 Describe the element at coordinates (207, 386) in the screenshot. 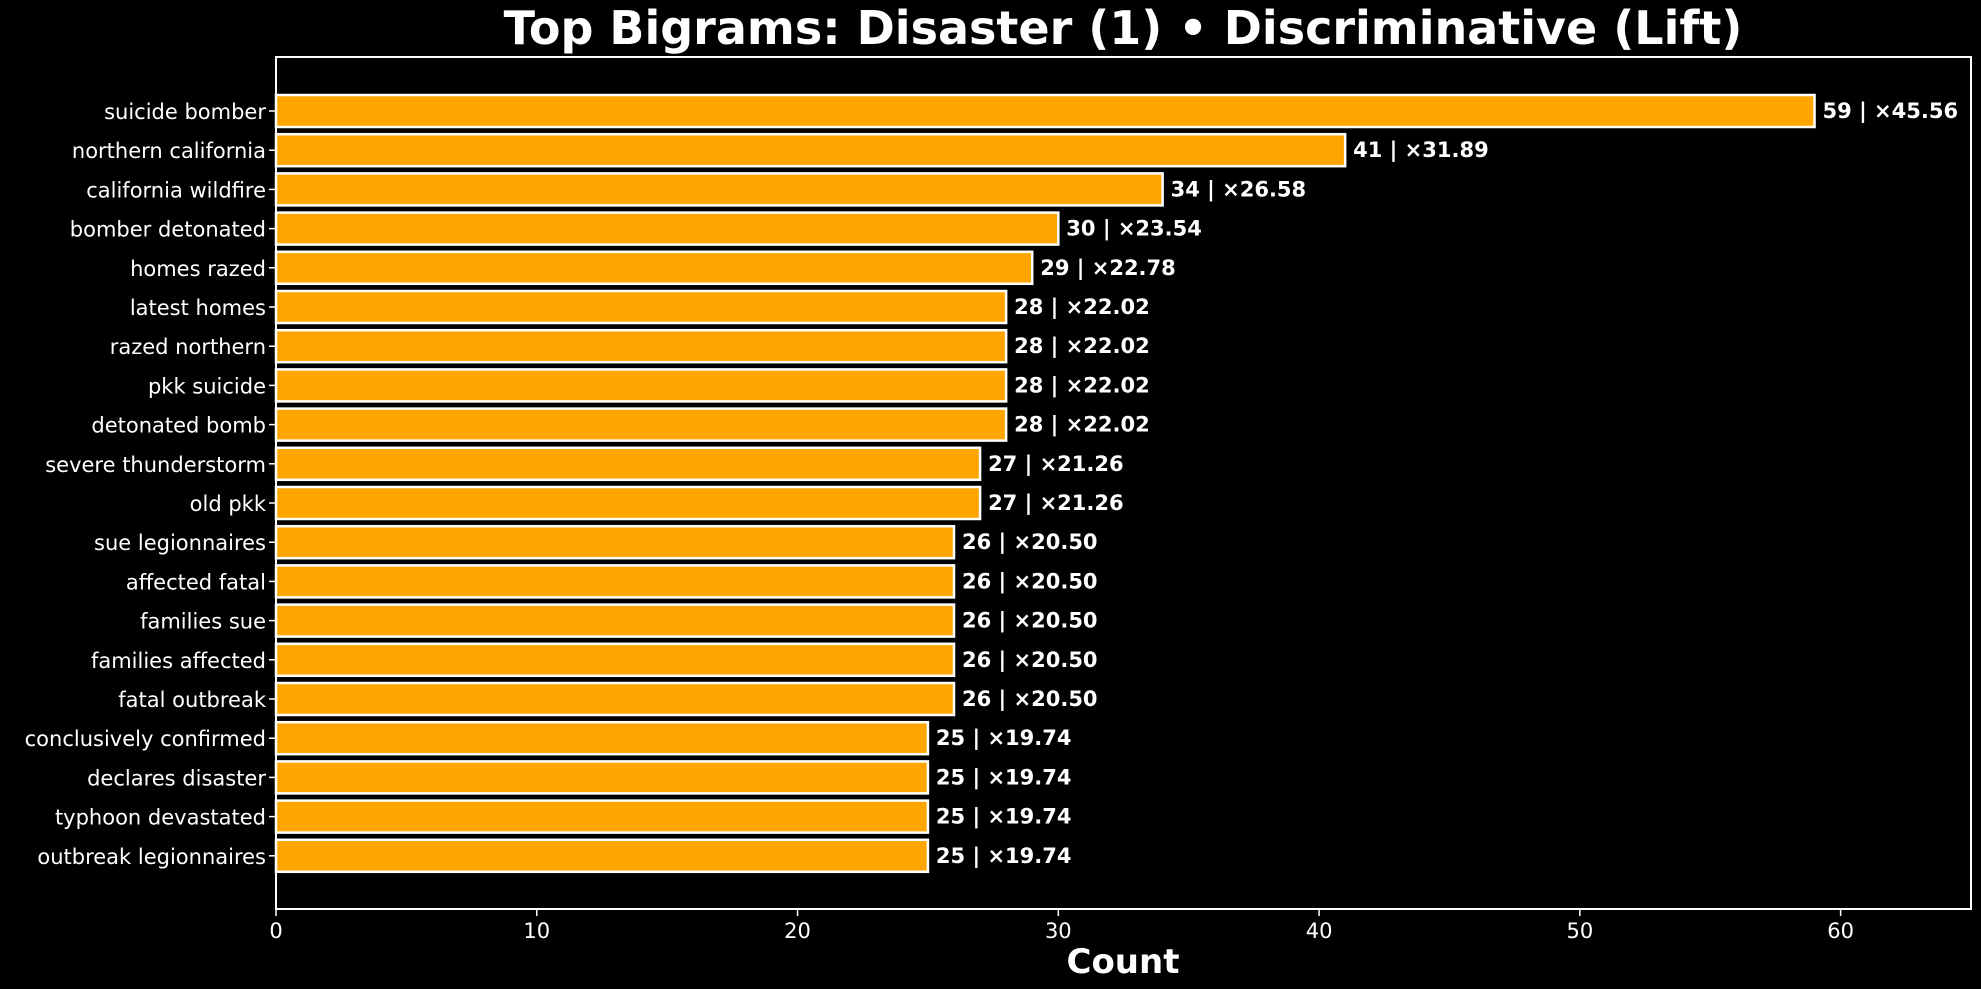

I see `category-label-7: pkk suicide` at that location.